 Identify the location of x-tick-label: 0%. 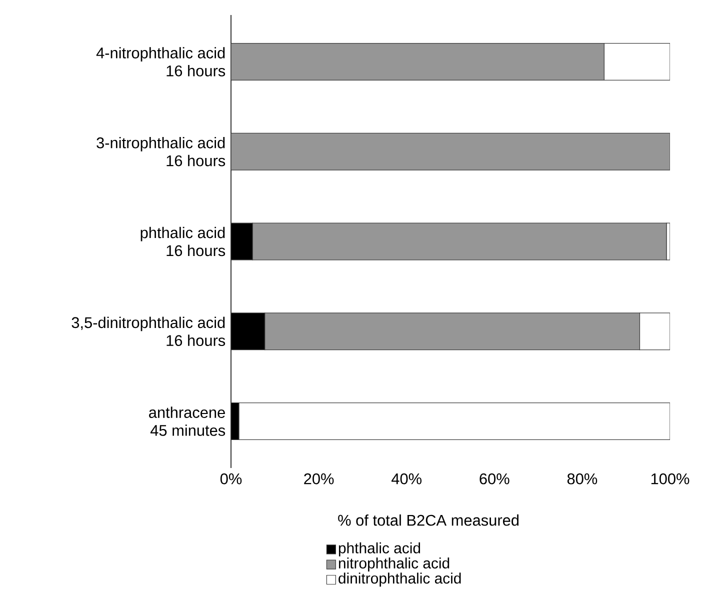
(231, 478).